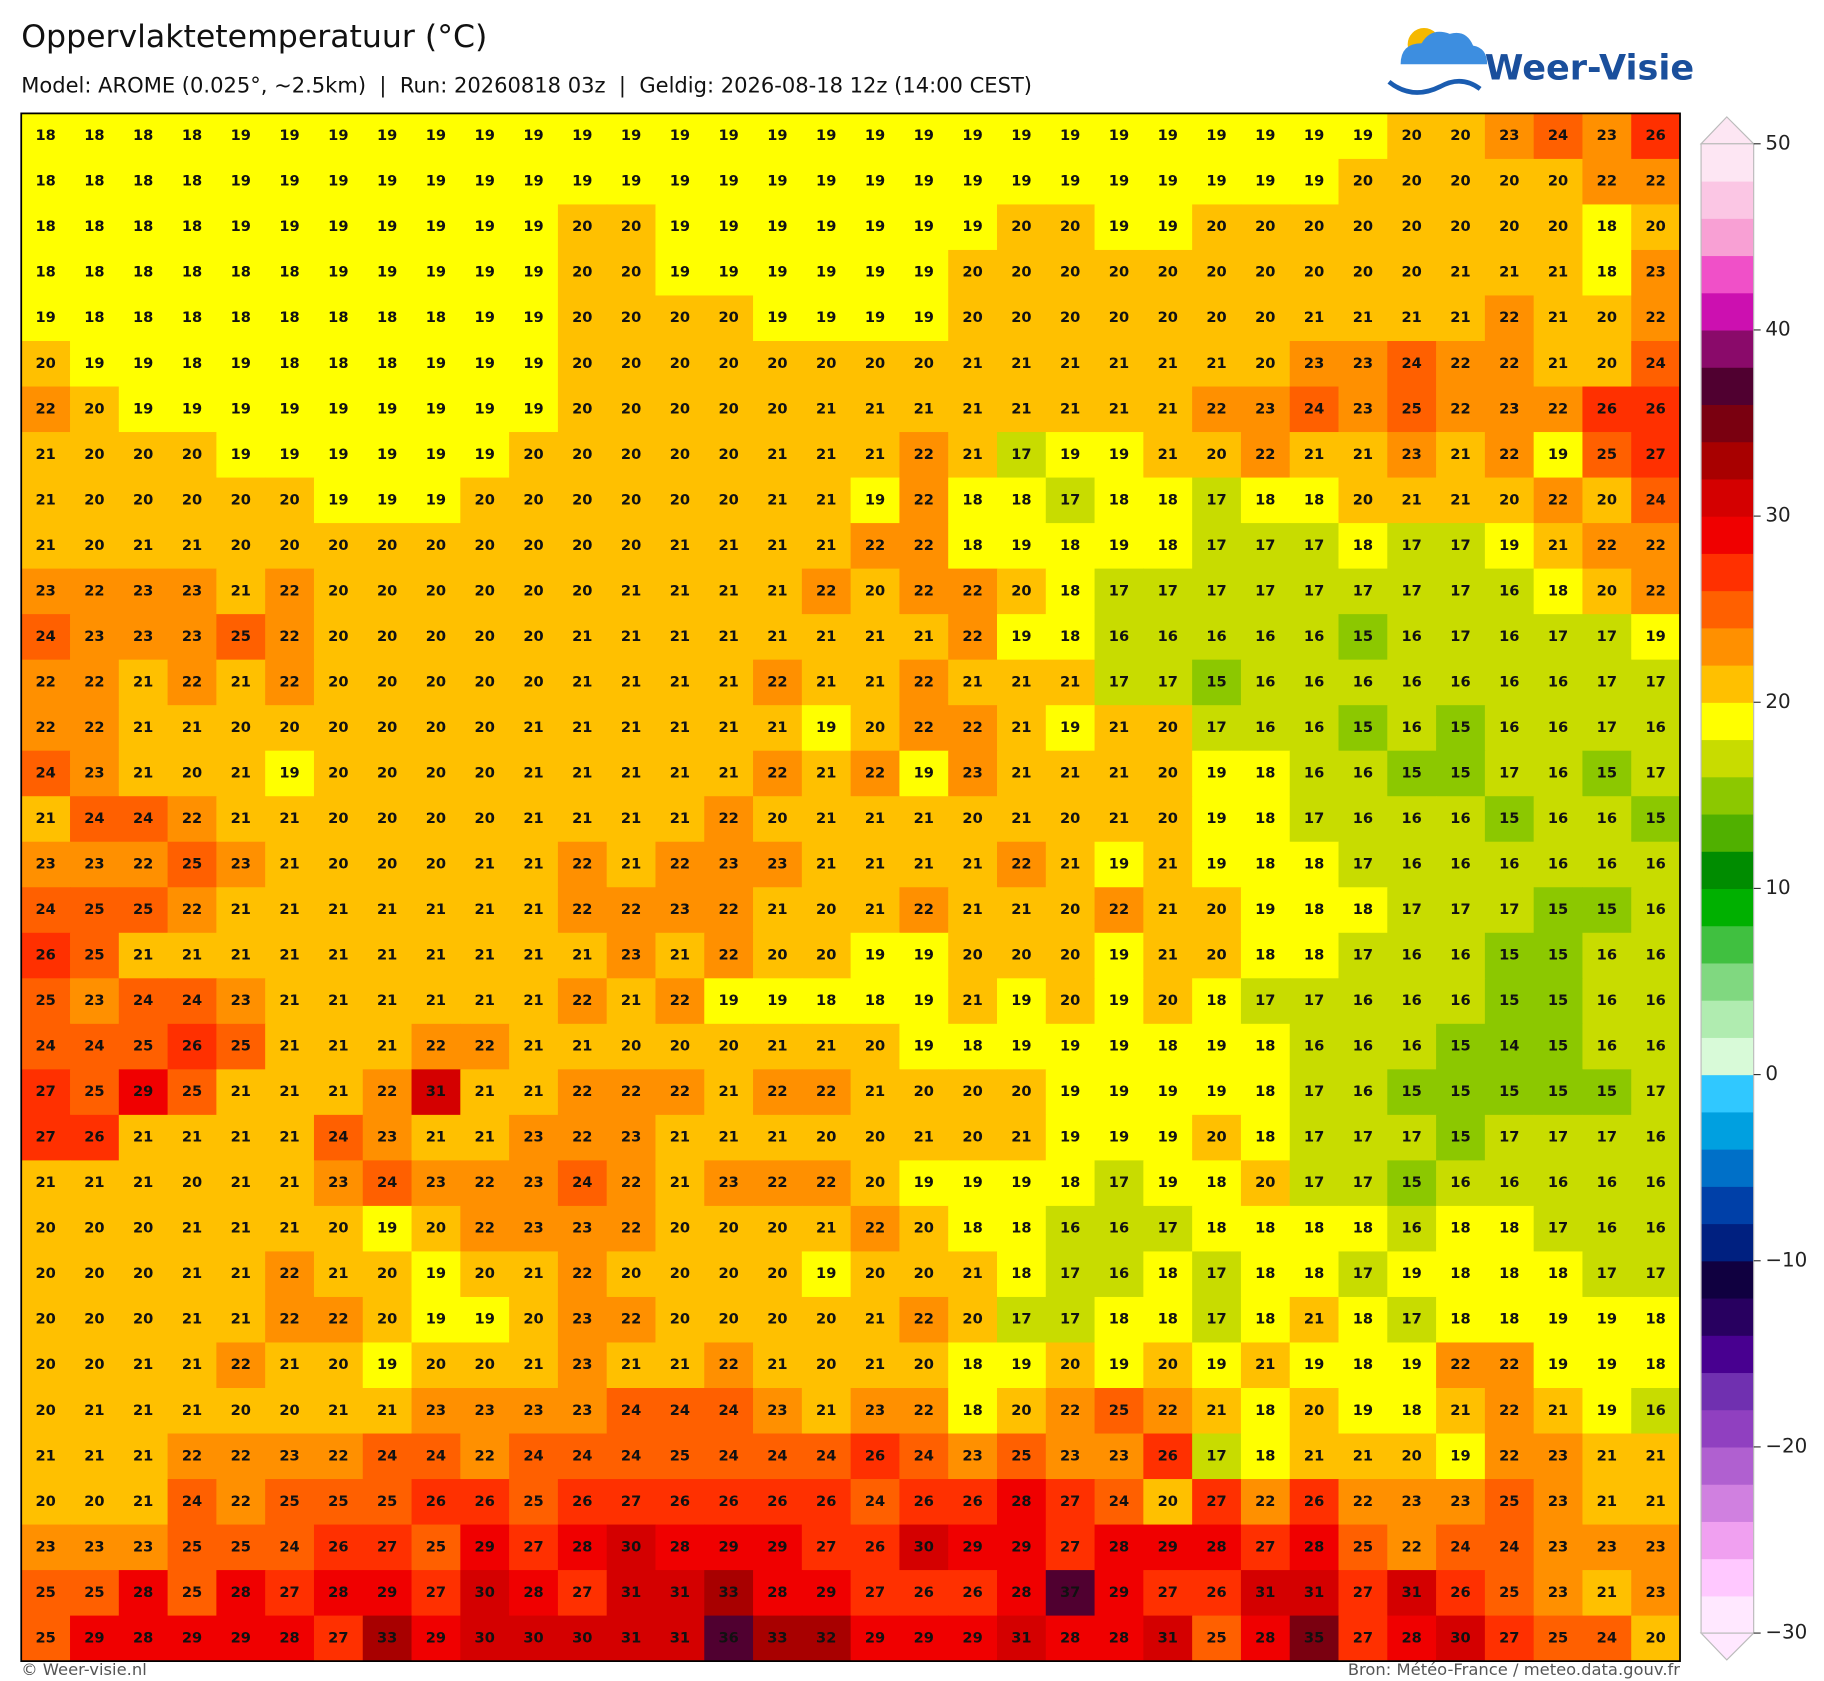  Describe the element at coordinates (582, 1592) in the screenshot. I see `temperature-label: 27` at that location.